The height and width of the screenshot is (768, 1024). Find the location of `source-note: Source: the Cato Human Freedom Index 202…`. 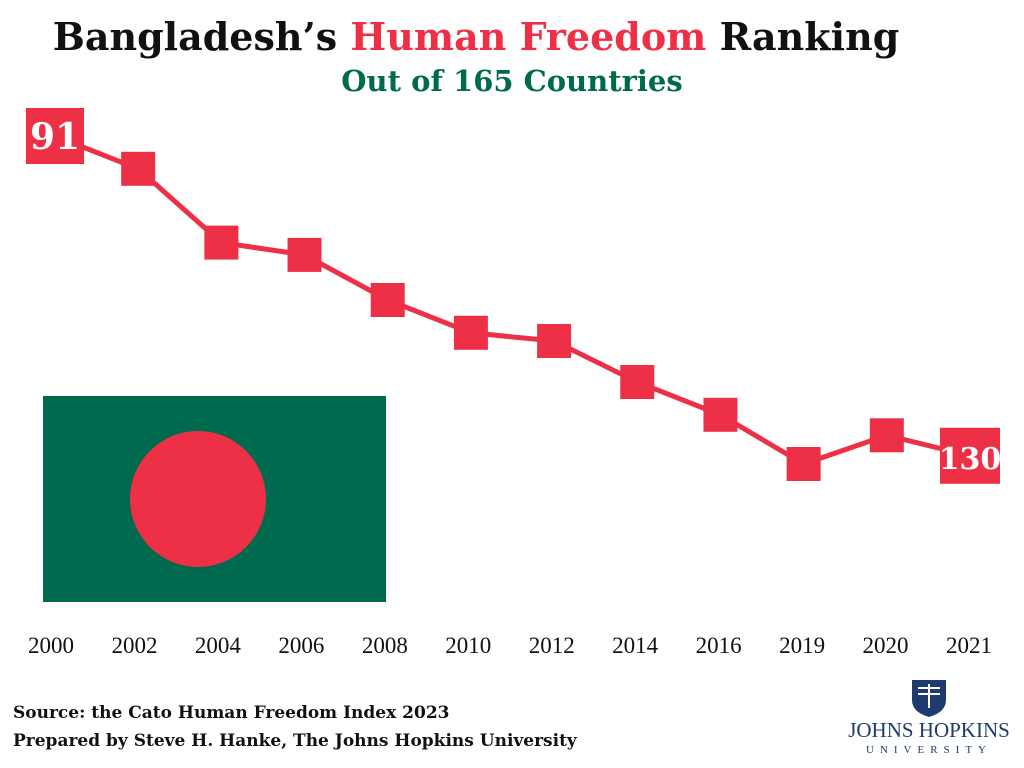

source-note: Source: the Cato Human Freedom Index 202… is located at coordinates (231, 713).